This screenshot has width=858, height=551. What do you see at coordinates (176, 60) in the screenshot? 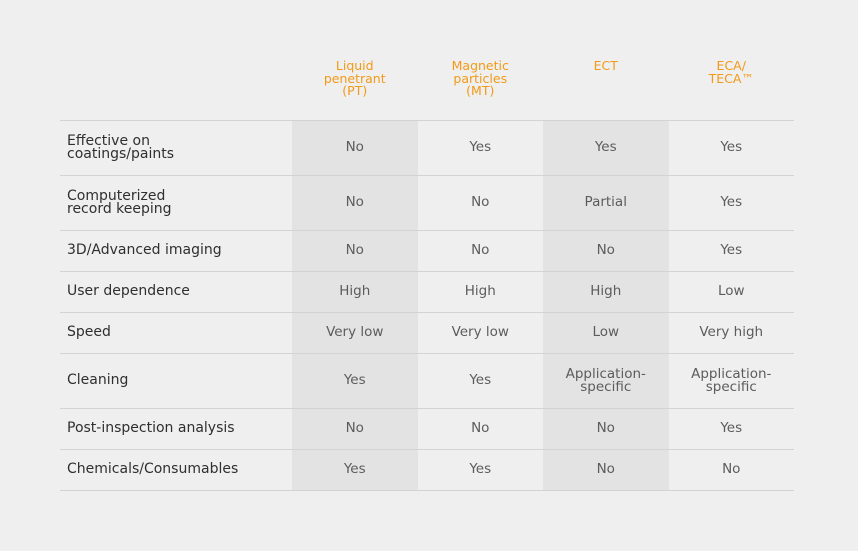
I see `header-label-spacer` at bounding box center [176, 60].